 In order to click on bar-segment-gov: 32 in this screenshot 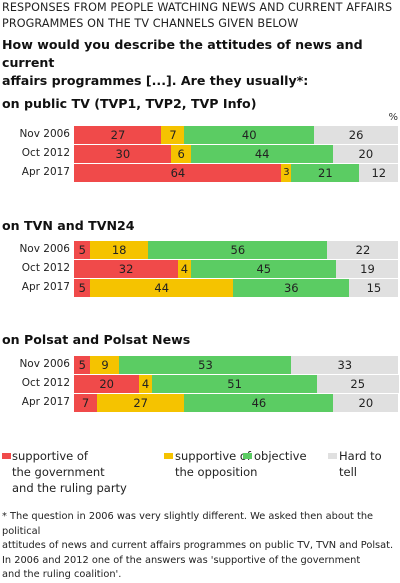, I will do `click(126, 269)`.